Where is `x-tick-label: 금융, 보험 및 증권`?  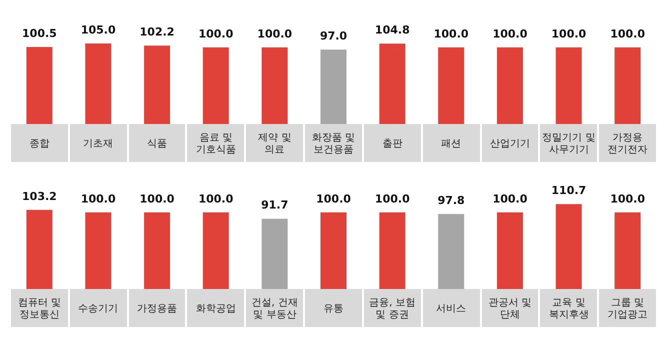
x-tick-label: 금융, 보험 및 증권 is located at coordinates (392, 309).